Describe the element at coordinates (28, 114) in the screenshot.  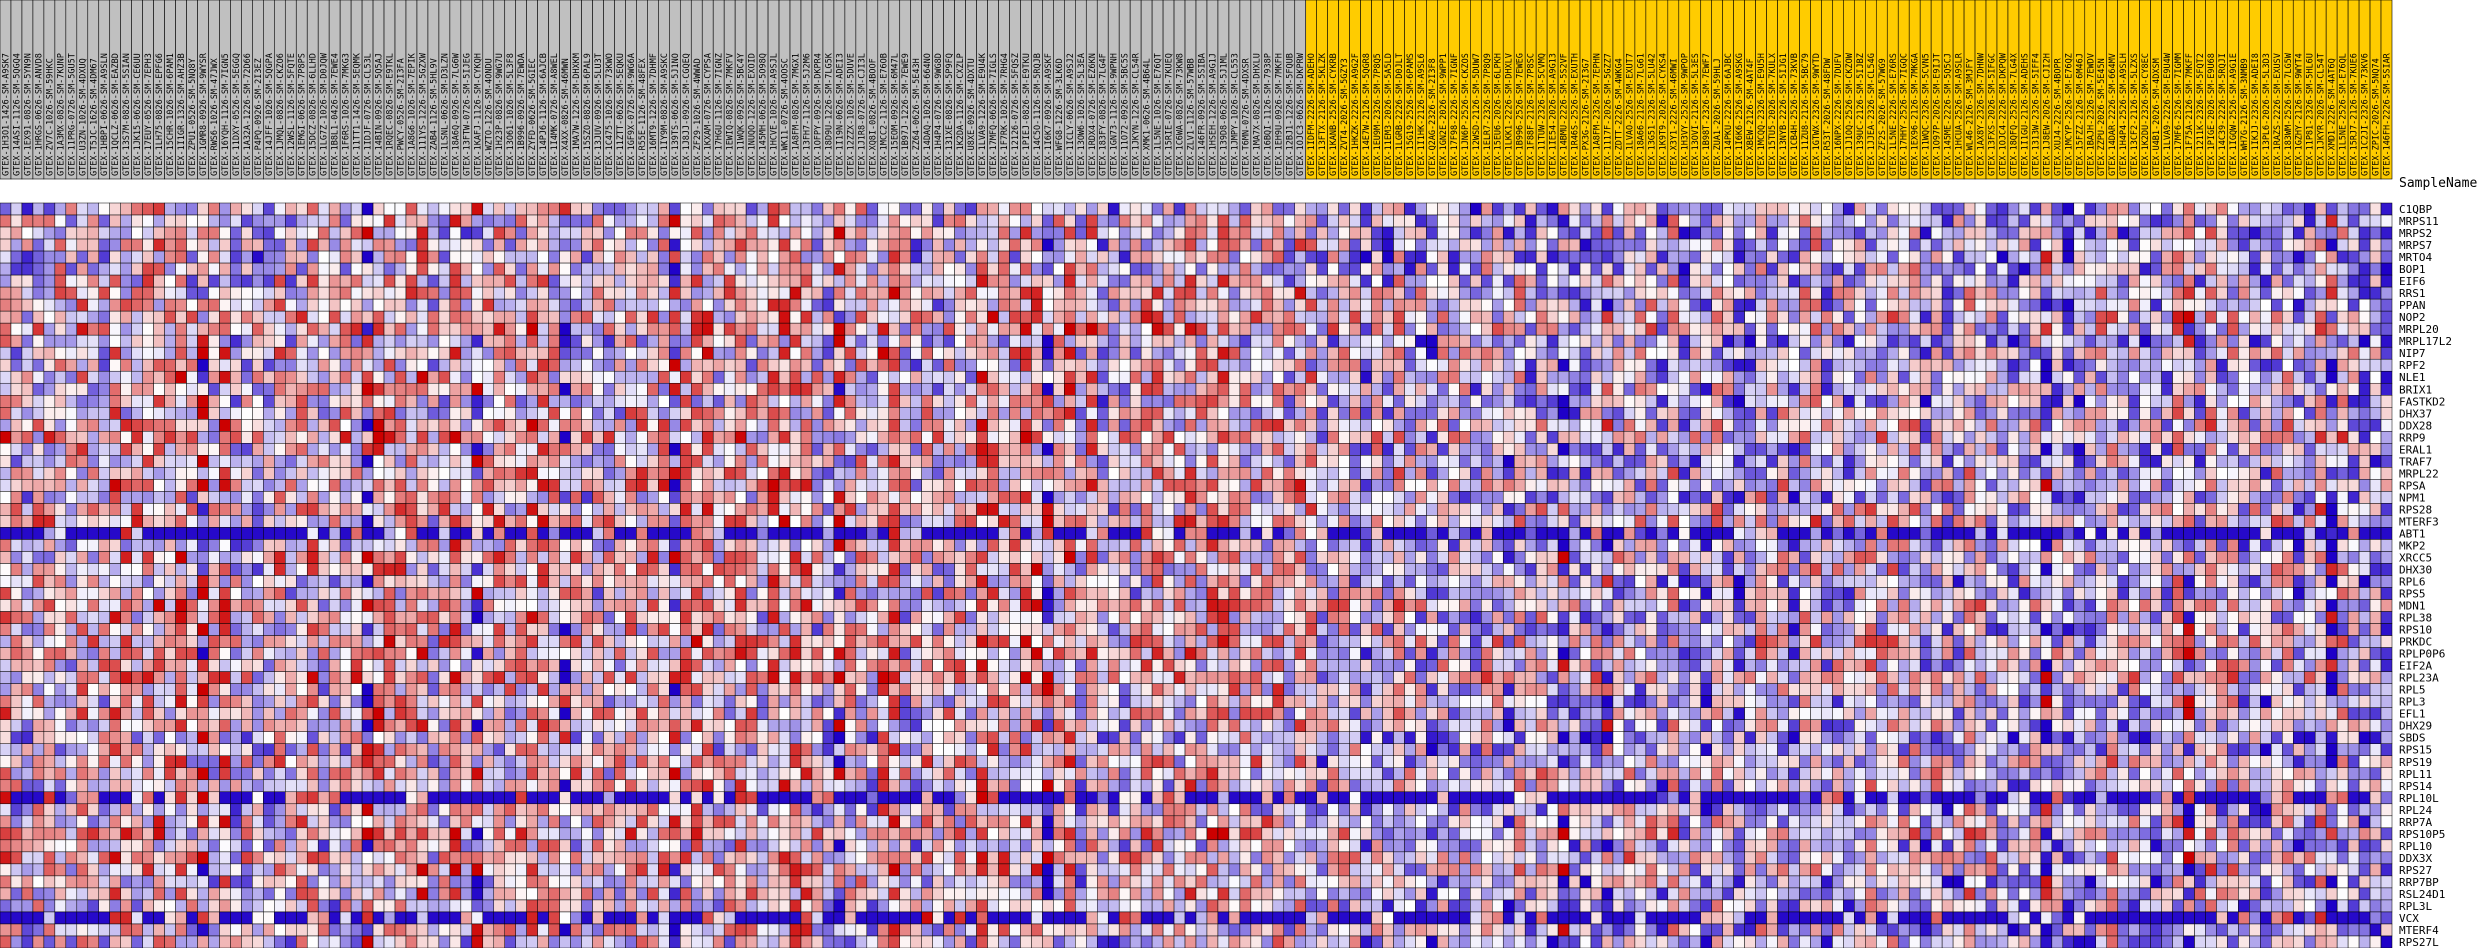
I see `column-label: GTEX-1EX91-0826-SM-5YN9N` at that location.